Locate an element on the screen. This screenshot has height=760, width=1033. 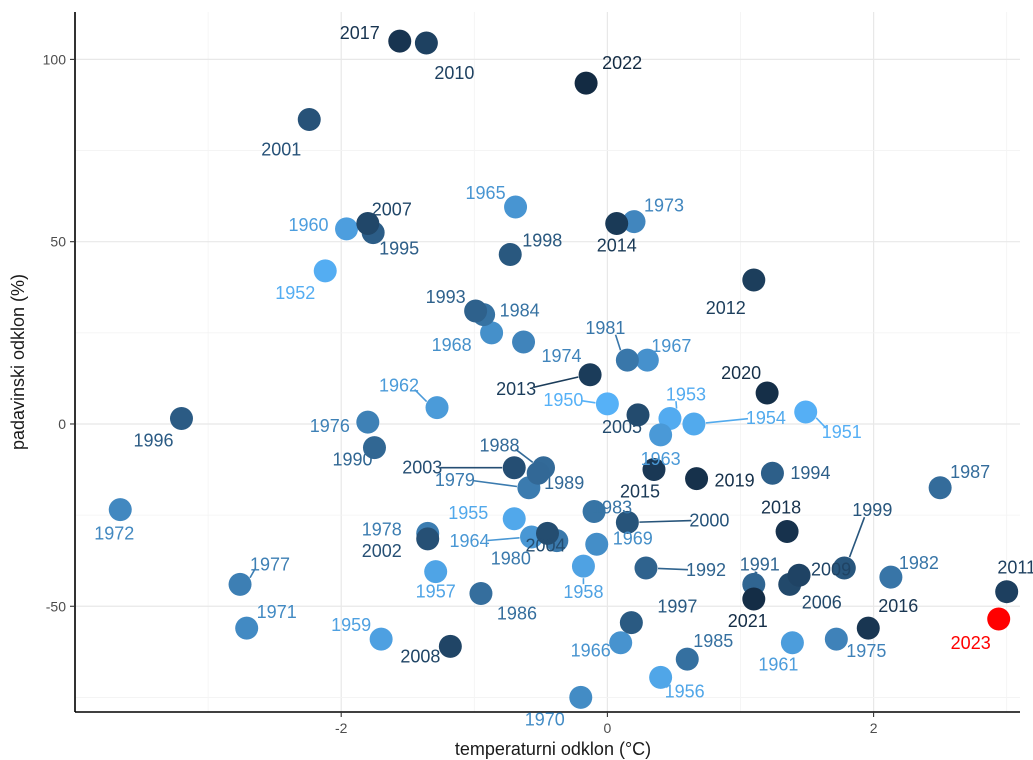
point-2002 is located at coordinates (428, 539).